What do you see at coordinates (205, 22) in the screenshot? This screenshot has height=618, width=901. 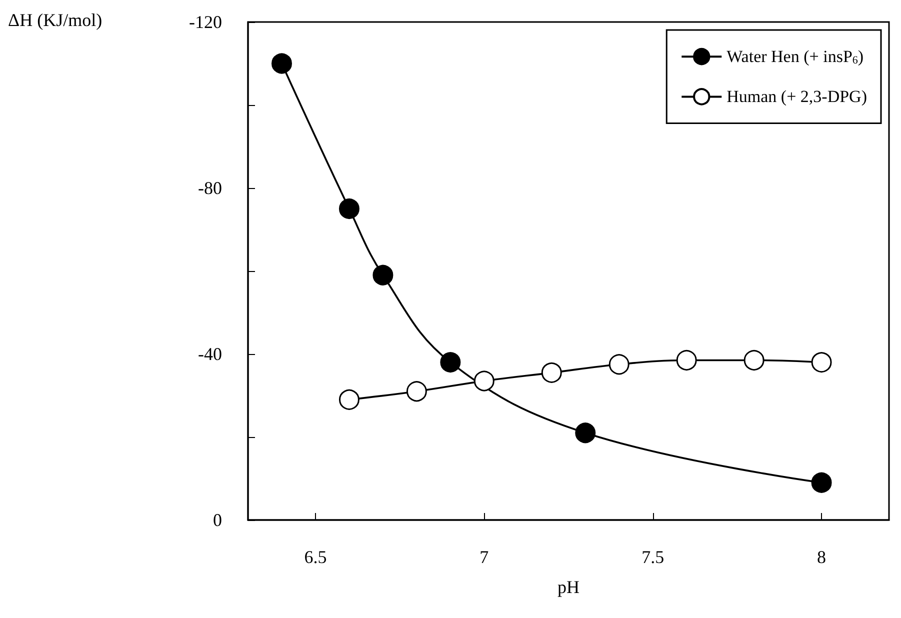 I see `y-tick-label: -120` at bounding box center [205, 22].